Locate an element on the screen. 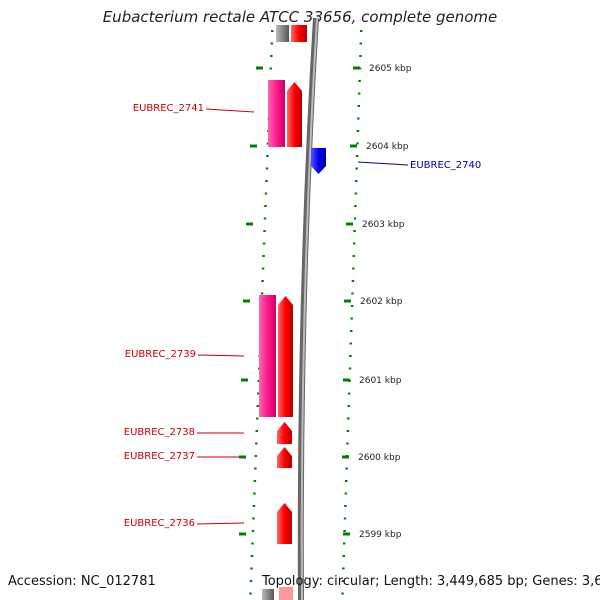 The width and height of the screenshot is (600, 600). tick-label: 2602 kbp is located at coordinates (381, 302).